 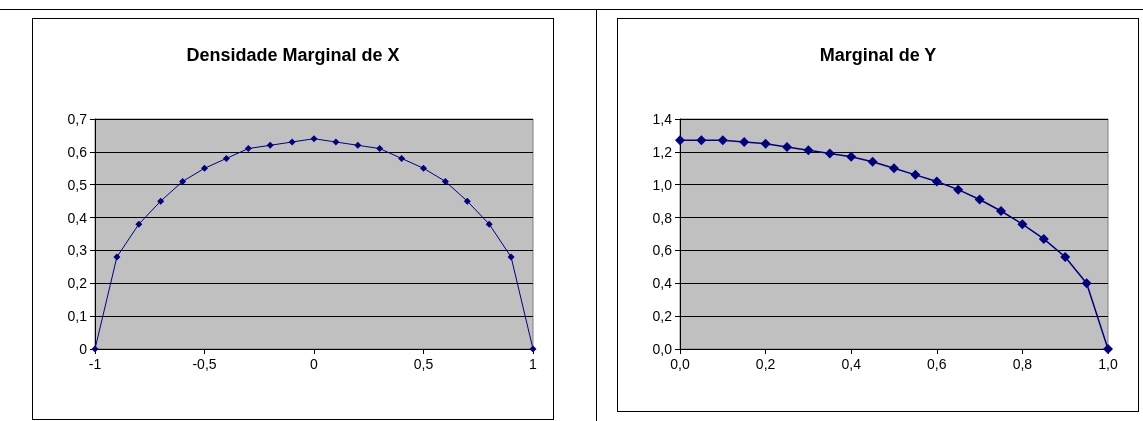 What do you see at coordinates (83, 349) in the screenshot?
I see `y-tick-label: 0` at bounding box center [83, 349].